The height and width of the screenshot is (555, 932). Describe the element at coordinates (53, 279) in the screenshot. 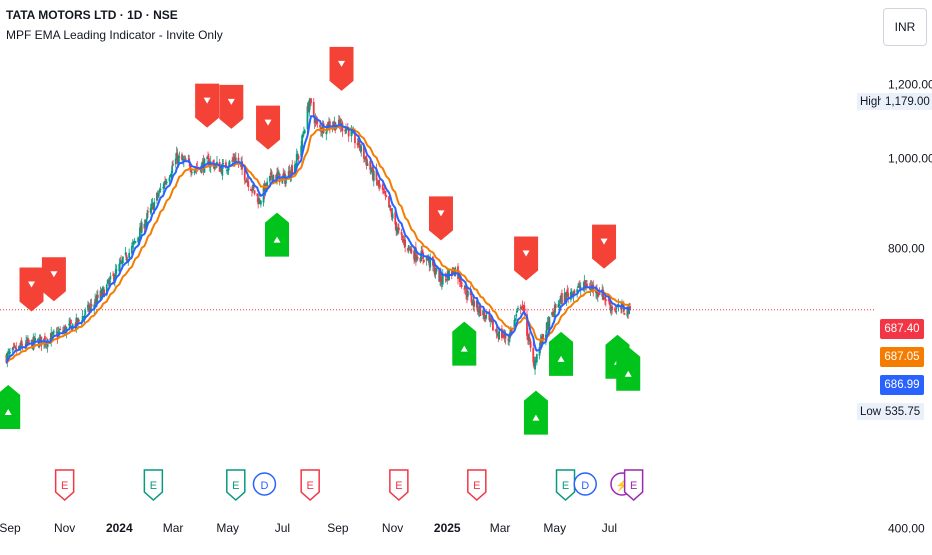

I see `sell-signal-marker` at that location.